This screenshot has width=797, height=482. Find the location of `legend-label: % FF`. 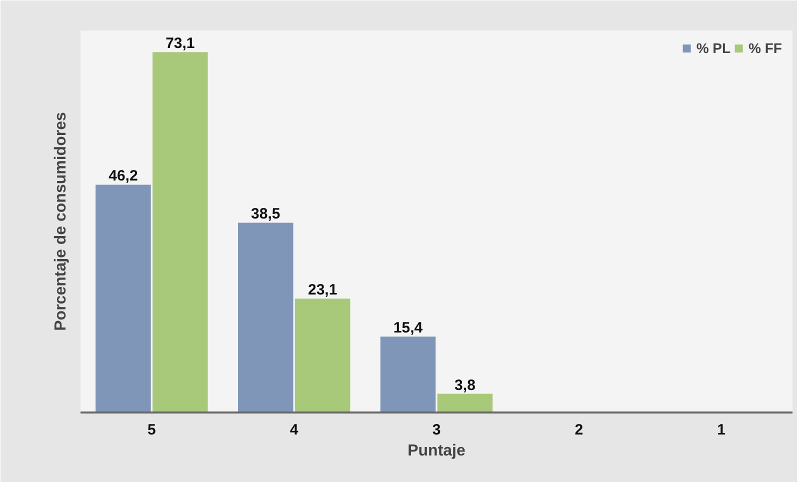

legend-label: % FF is located at coordinates (765, 48).